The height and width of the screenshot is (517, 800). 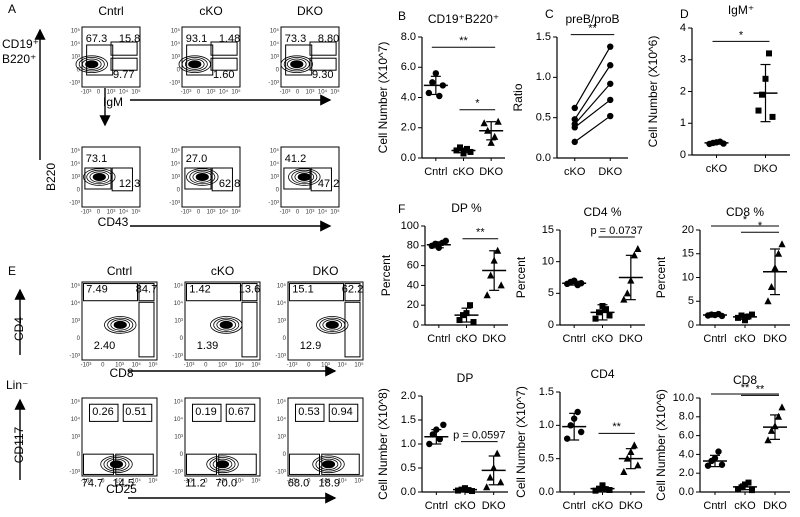 I want to click on gate-percent: 15.1, so click(x=302, y=290).